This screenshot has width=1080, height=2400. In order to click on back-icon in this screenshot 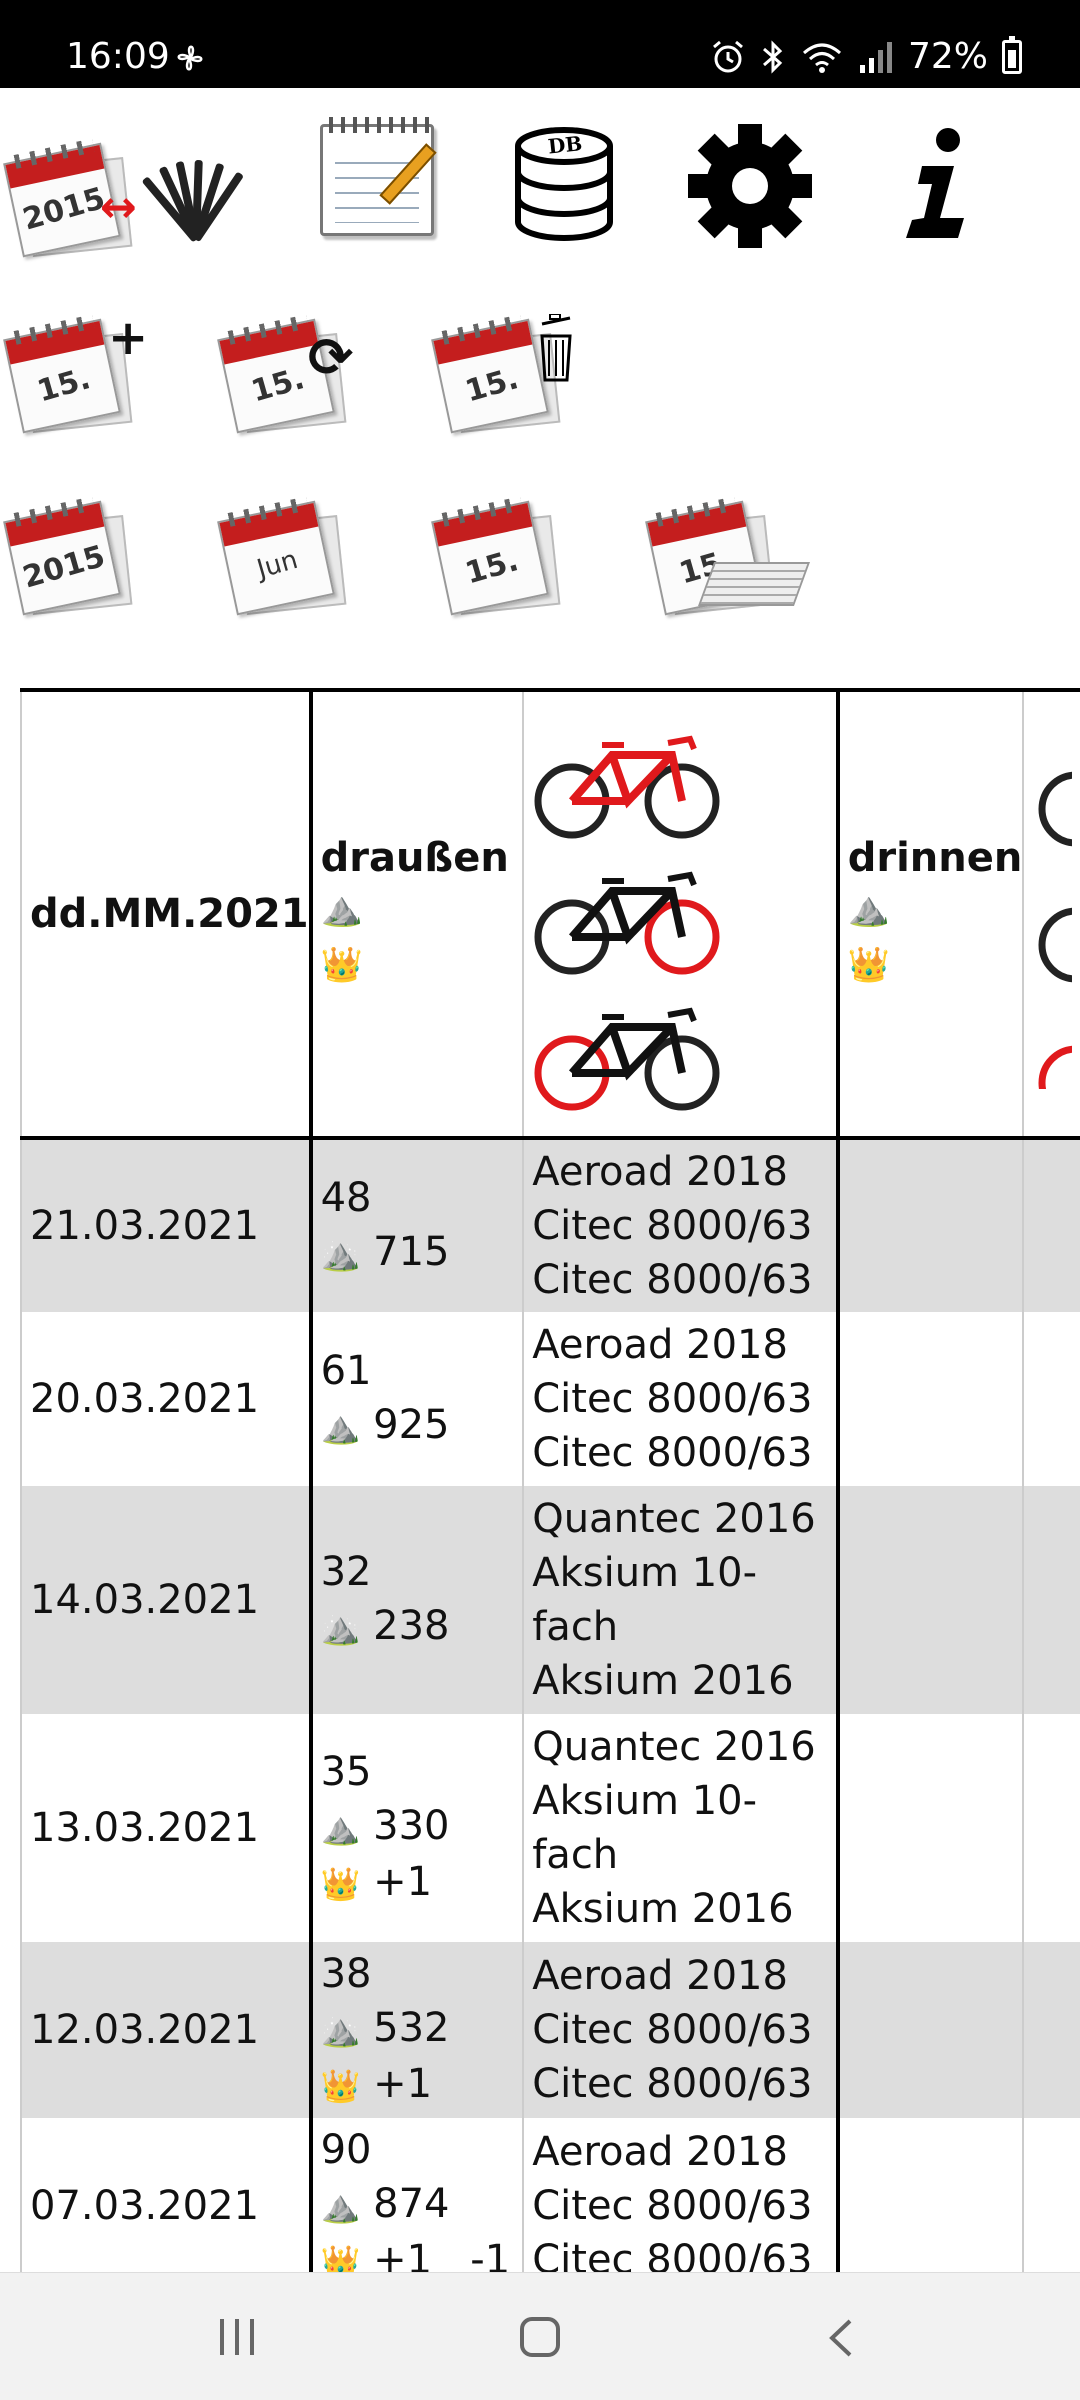, I will do `click(841, 2338)`.